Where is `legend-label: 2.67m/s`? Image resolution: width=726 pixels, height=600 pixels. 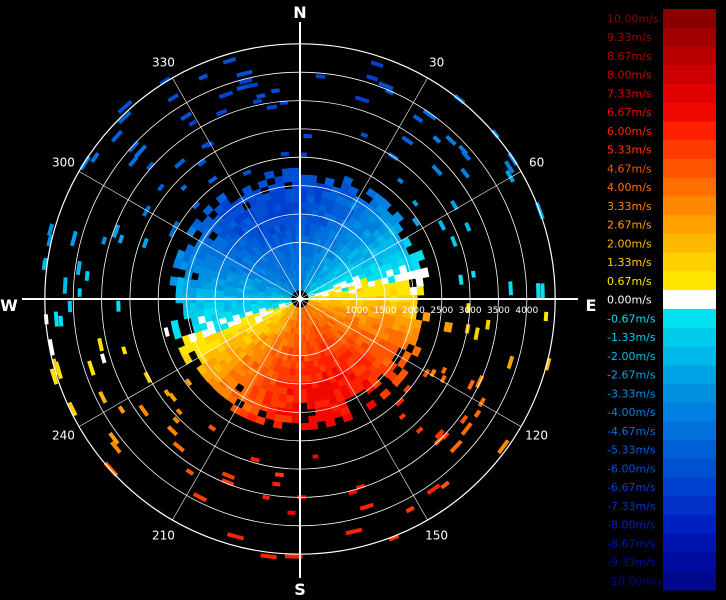
legend-label: 2.67m/s is located at coordinates (629, 225).